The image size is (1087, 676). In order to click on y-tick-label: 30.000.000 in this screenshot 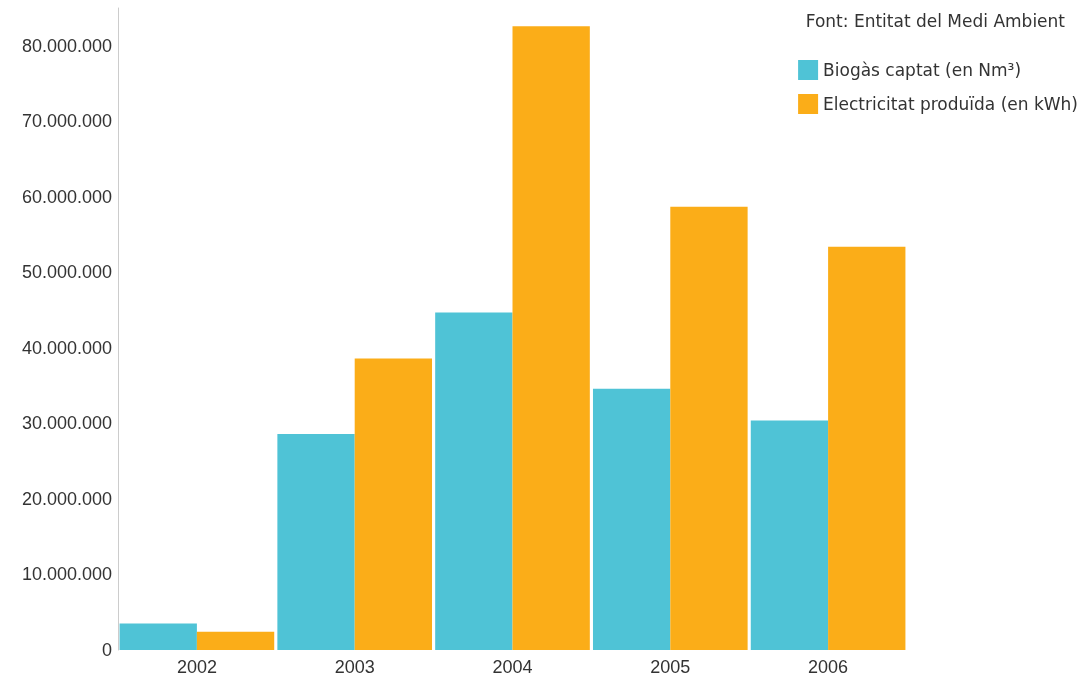, I will do `click(66, 423)`.